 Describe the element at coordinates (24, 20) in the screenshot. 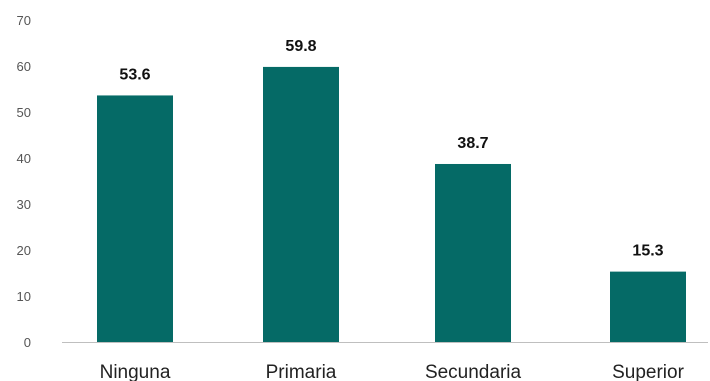

I see `y-tick-label: 70` at that location.